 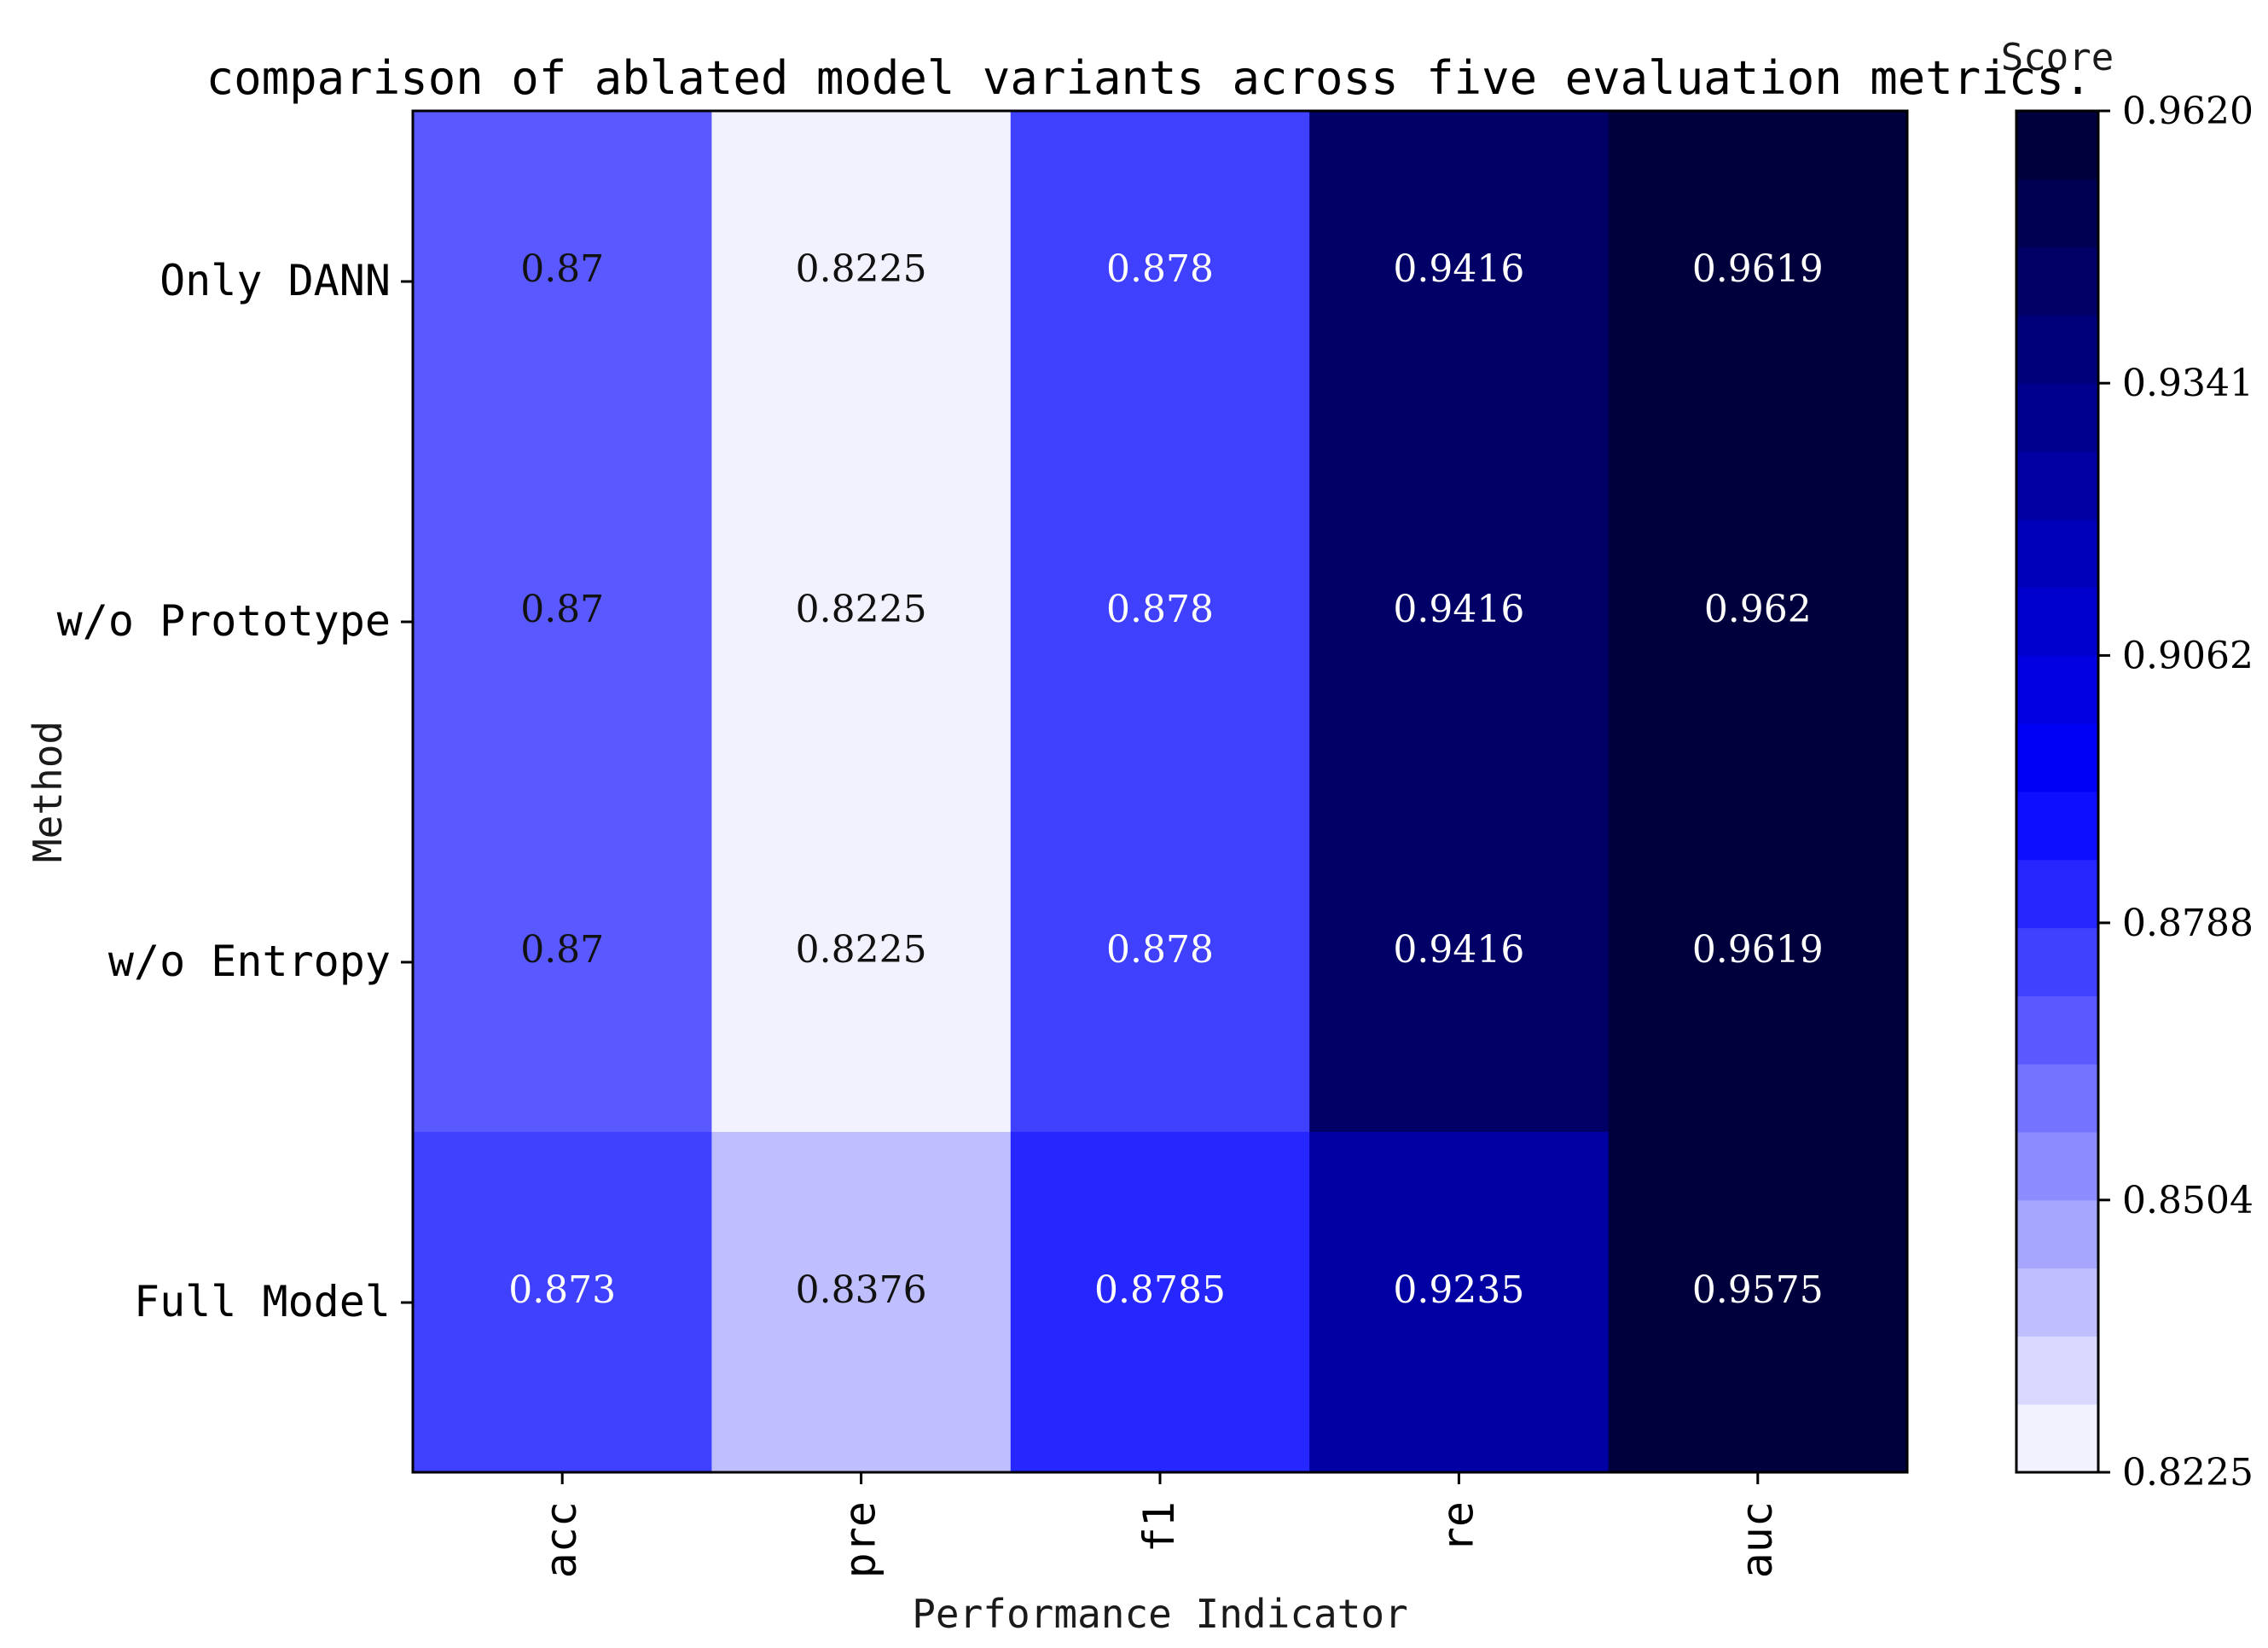 What do you see at coordinates (1758, 609) in the screenshot?
I see `cell-value-label: 0.962` at bounding box center [1758, 609].